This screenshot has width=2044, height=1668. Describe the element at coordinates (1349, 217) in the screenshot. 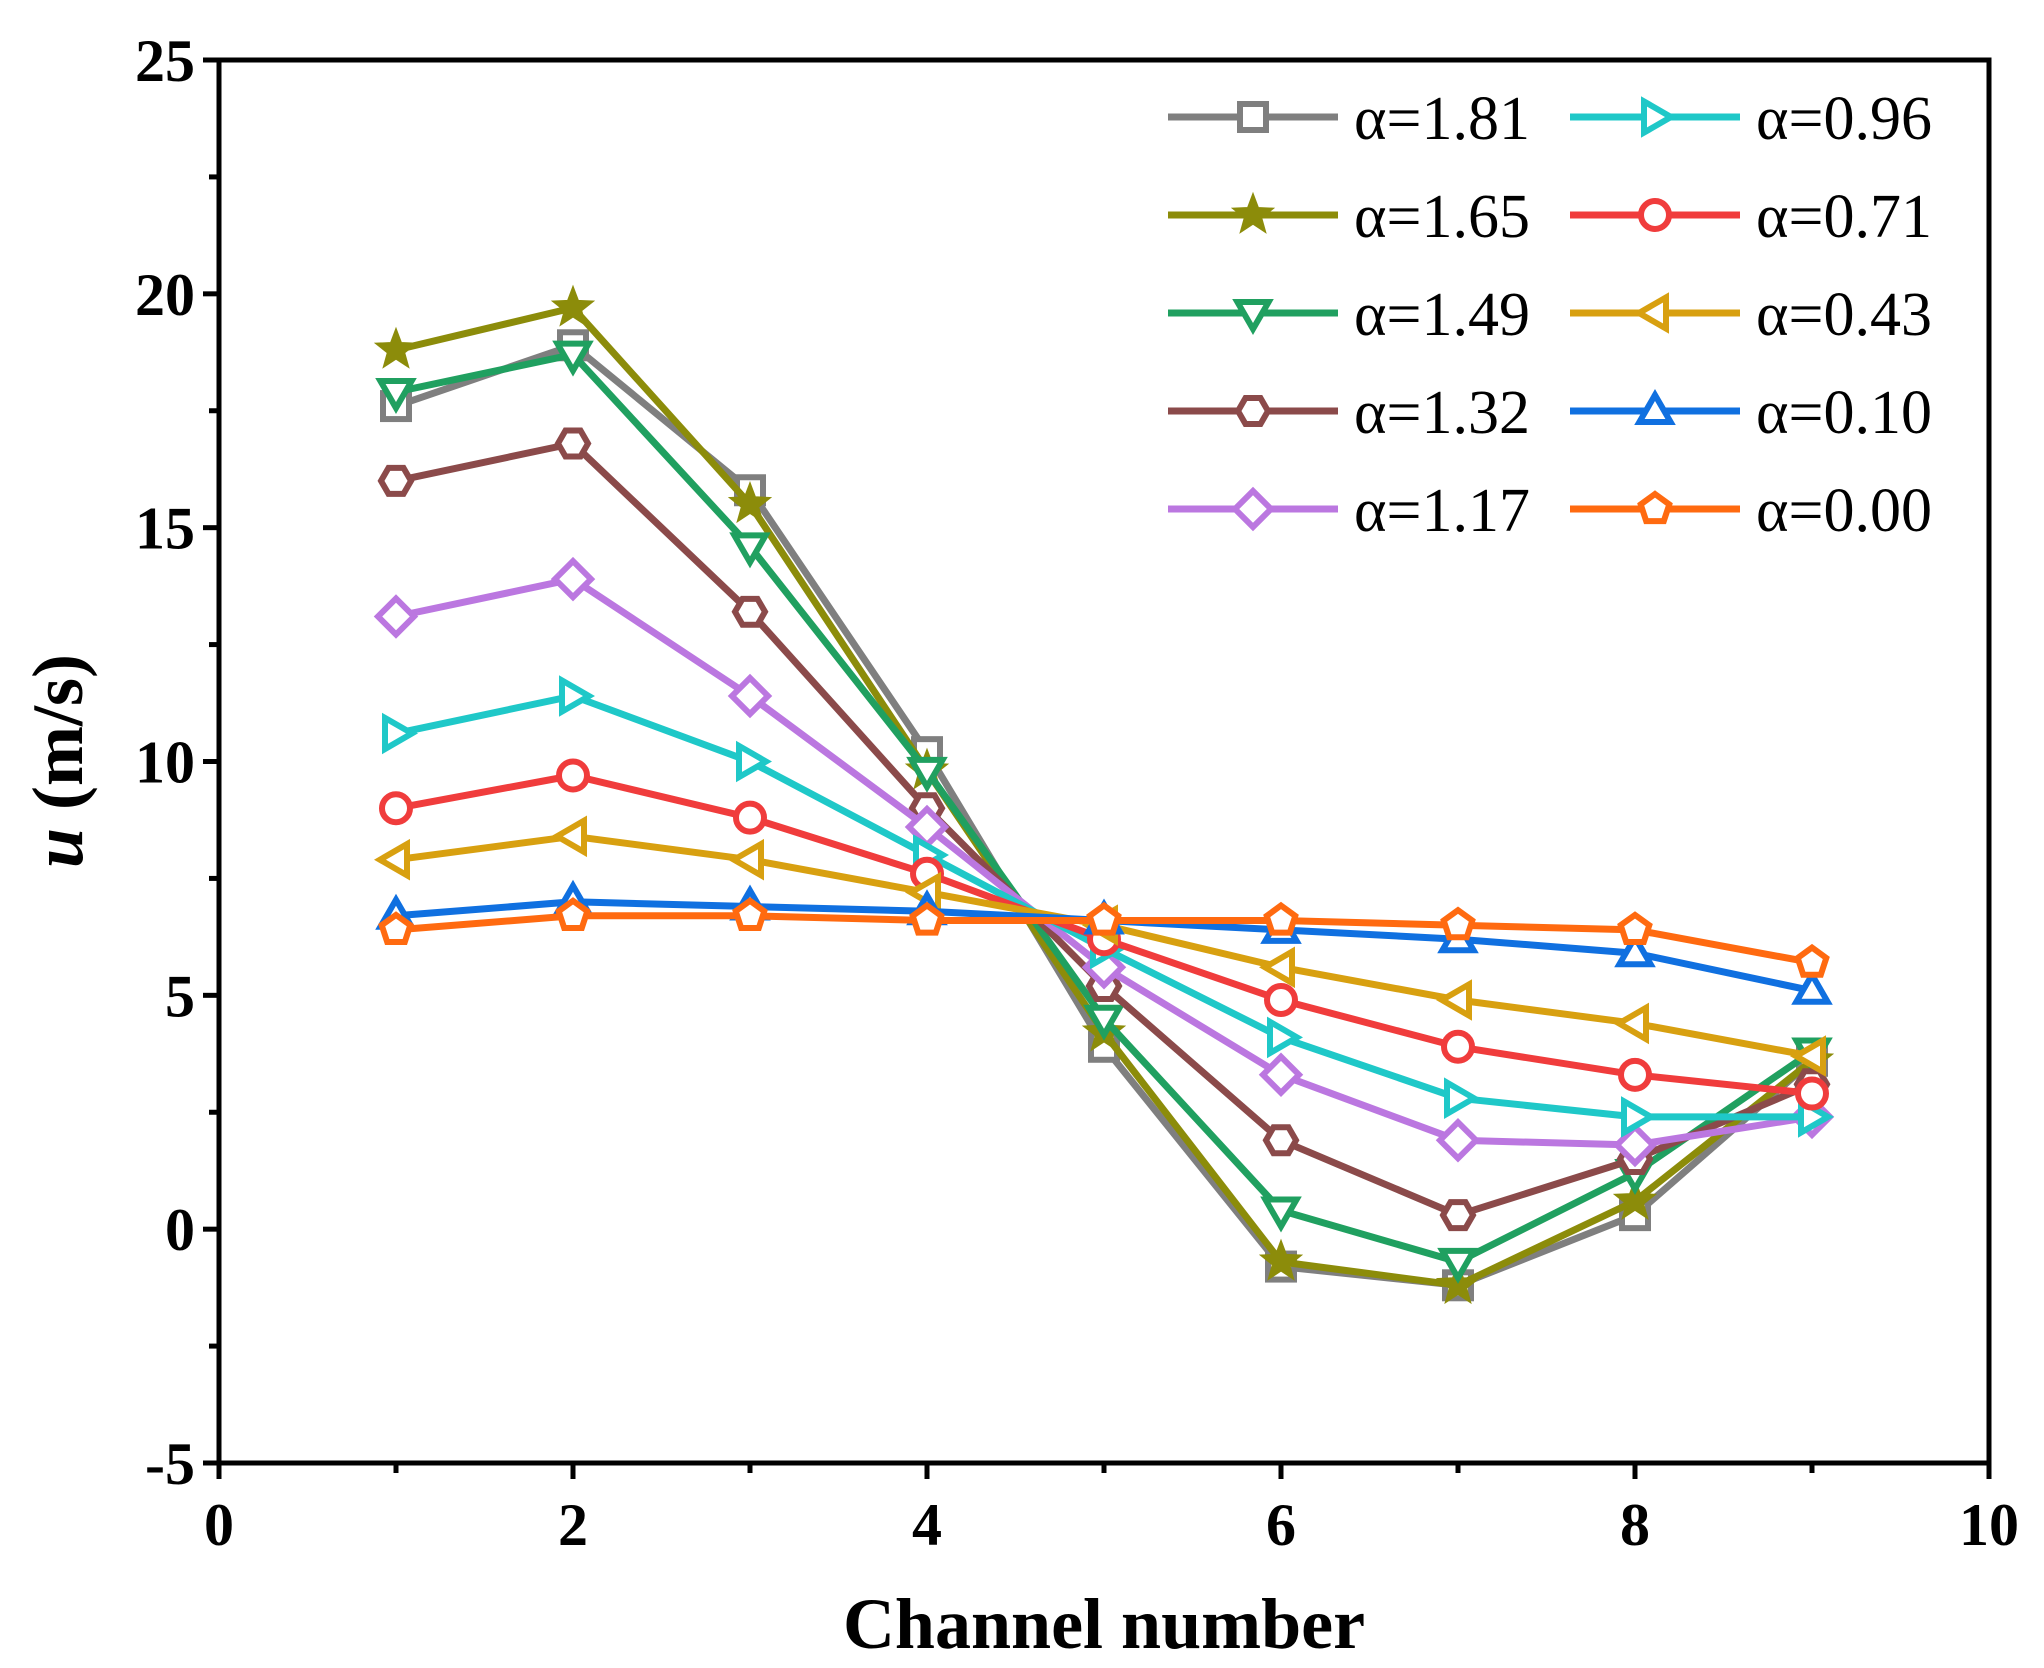

I see `legend-item: α=1.65` at that location.